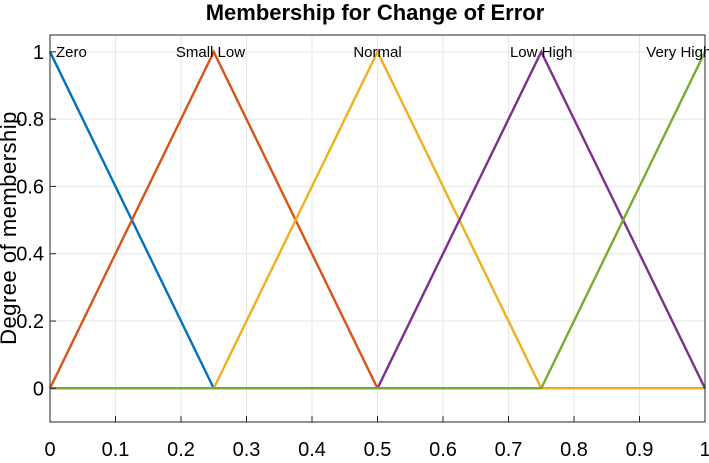 This screenshot has width=709, height=463. Describe the element at coordinates (312, 450) in the screenshot. I see `x-tick-label: 0.4` at that location.